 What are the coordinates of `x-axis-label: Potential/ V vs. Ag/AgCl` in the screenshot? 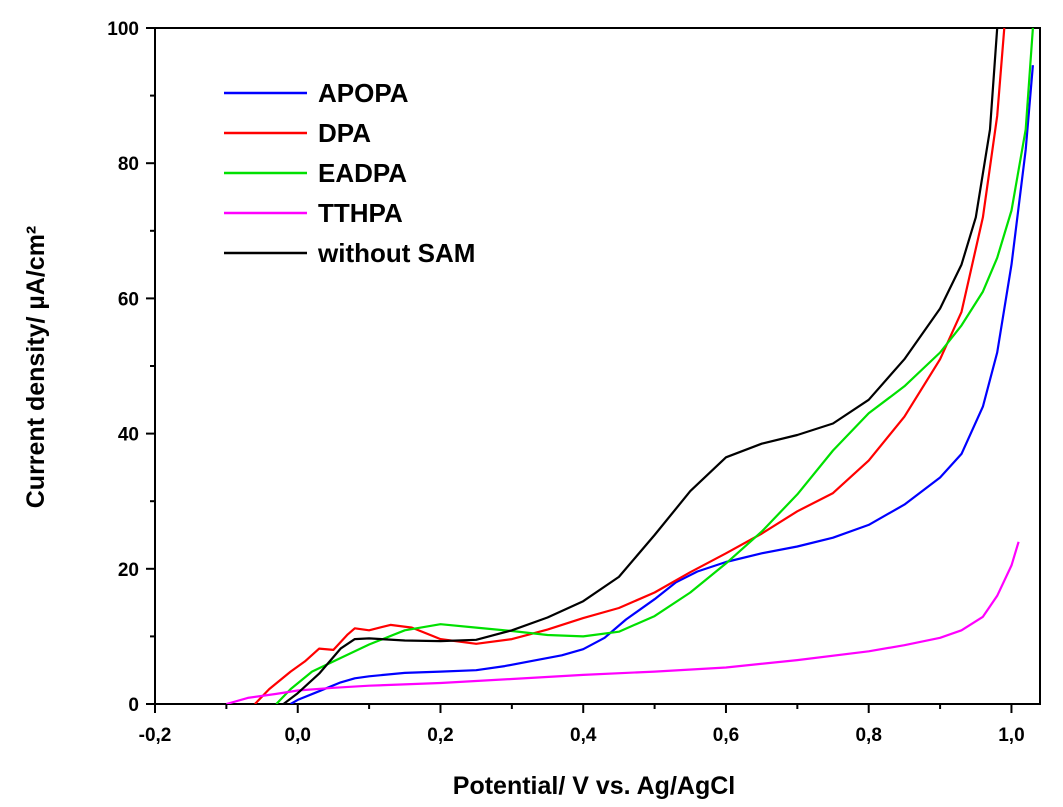 It's located at (594, 786).